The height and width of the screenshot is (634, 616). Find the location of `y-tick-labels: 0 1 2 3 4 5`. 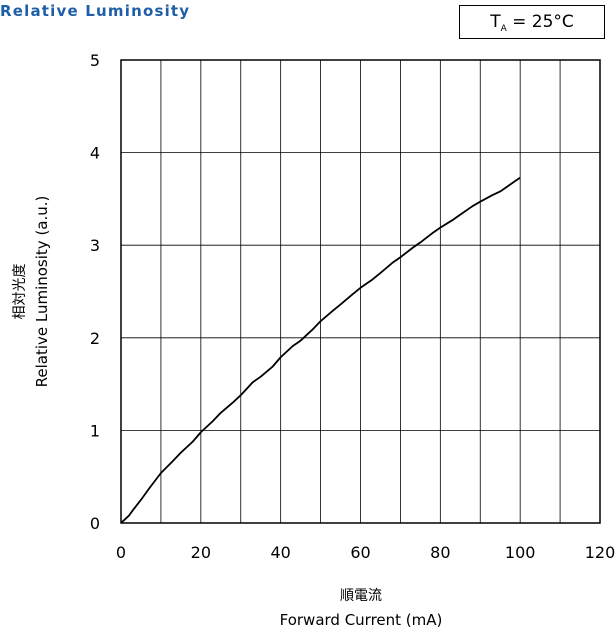

y-tick-labels: 0 1 2 3 4 5 is located at coordinates (95, 292).